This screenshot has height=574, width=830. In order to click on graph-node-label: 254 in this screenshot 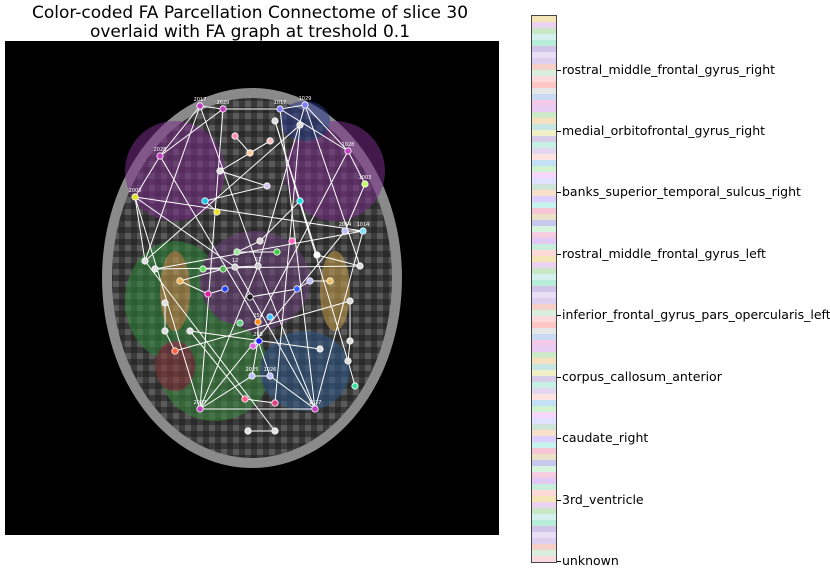, I will do `click(258, 316)`.